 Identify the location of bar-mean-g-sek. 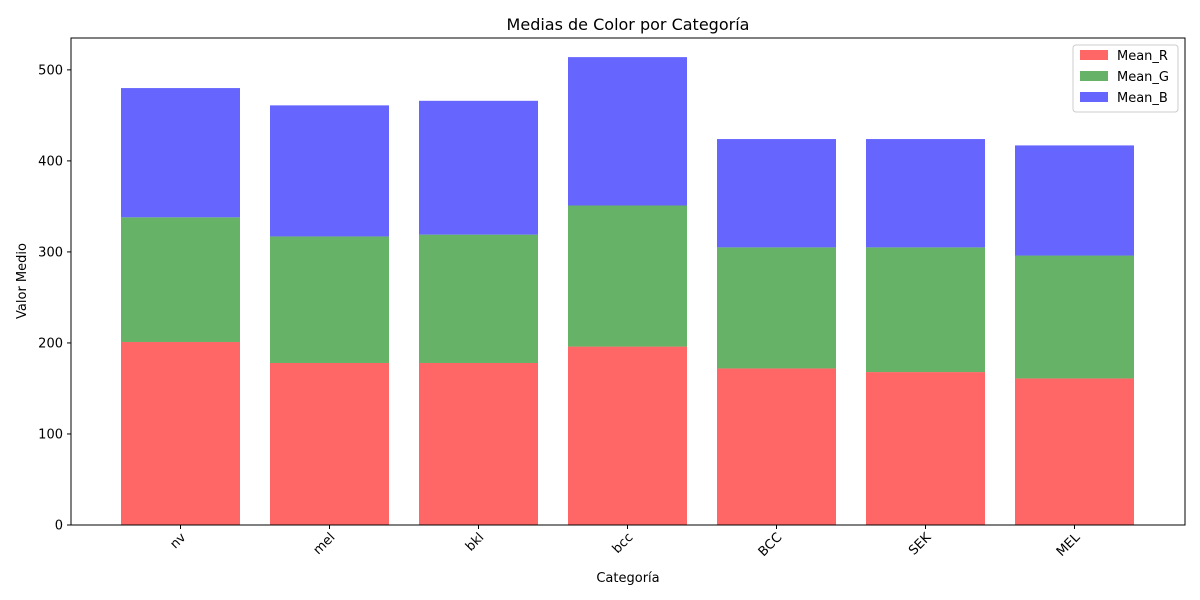
(925, 310).